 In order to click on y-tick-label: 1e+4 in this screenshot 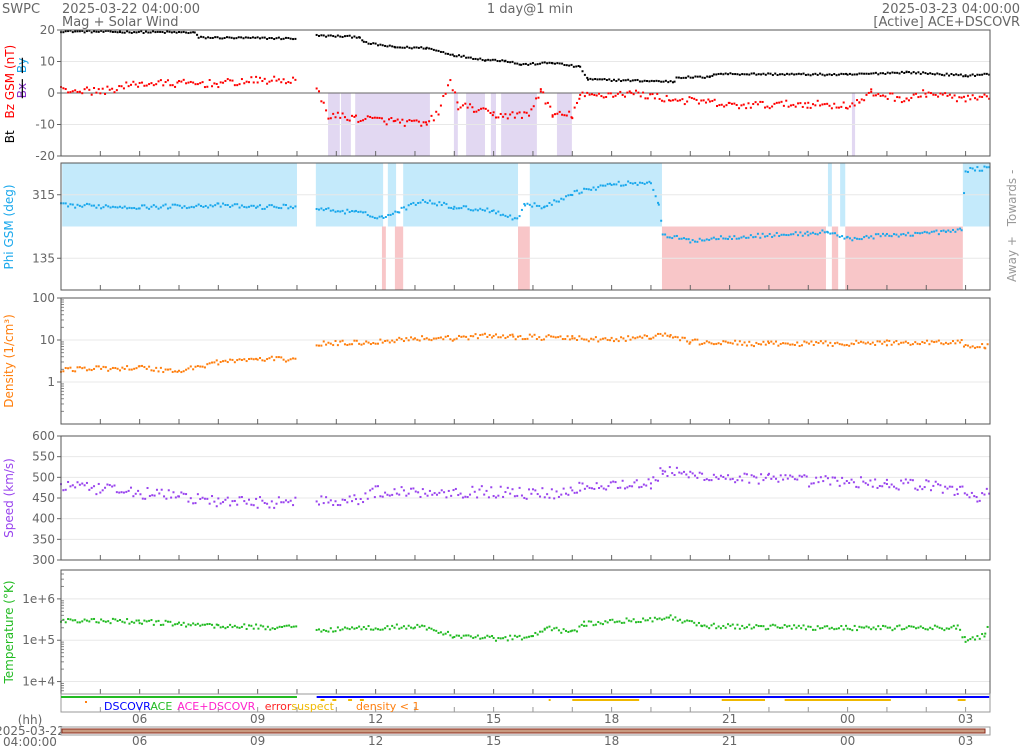, I will do `click(38, 682)`.